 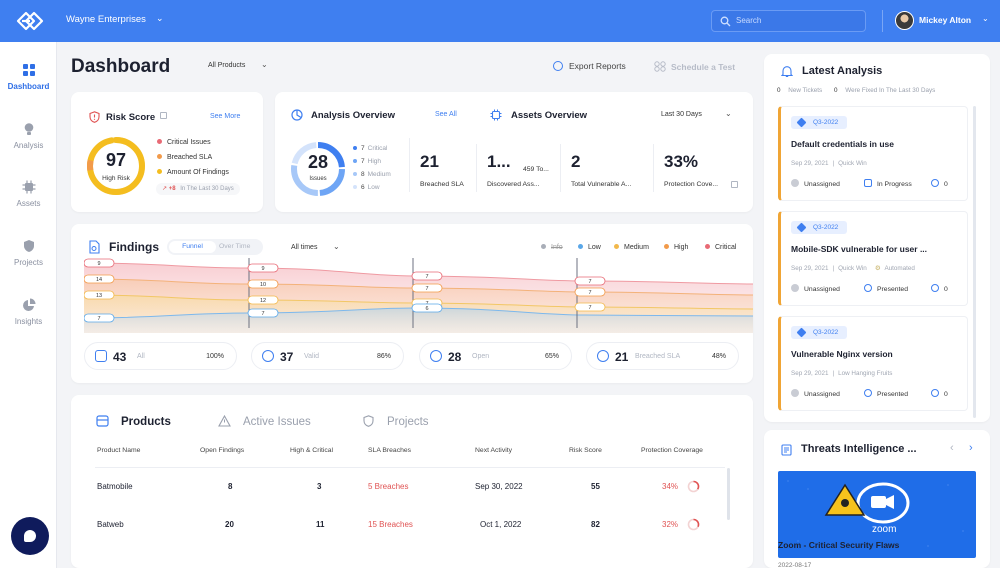 What do you see at coordinates (106, 19) in the screenshot?
I see `company-selector: Wayne Enterprises` at bounding box center [106, 19].